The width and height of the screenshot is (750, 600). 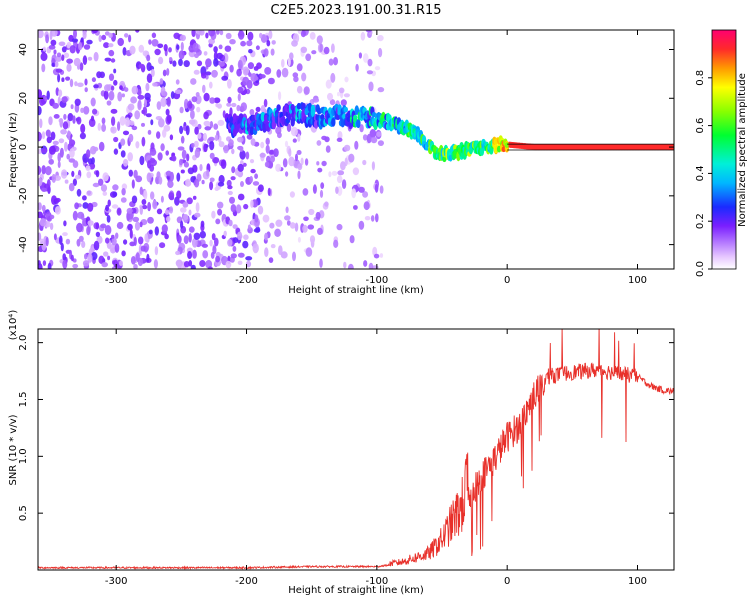 I want to click on y-tick-label: 40, so click(x=23, y=49).